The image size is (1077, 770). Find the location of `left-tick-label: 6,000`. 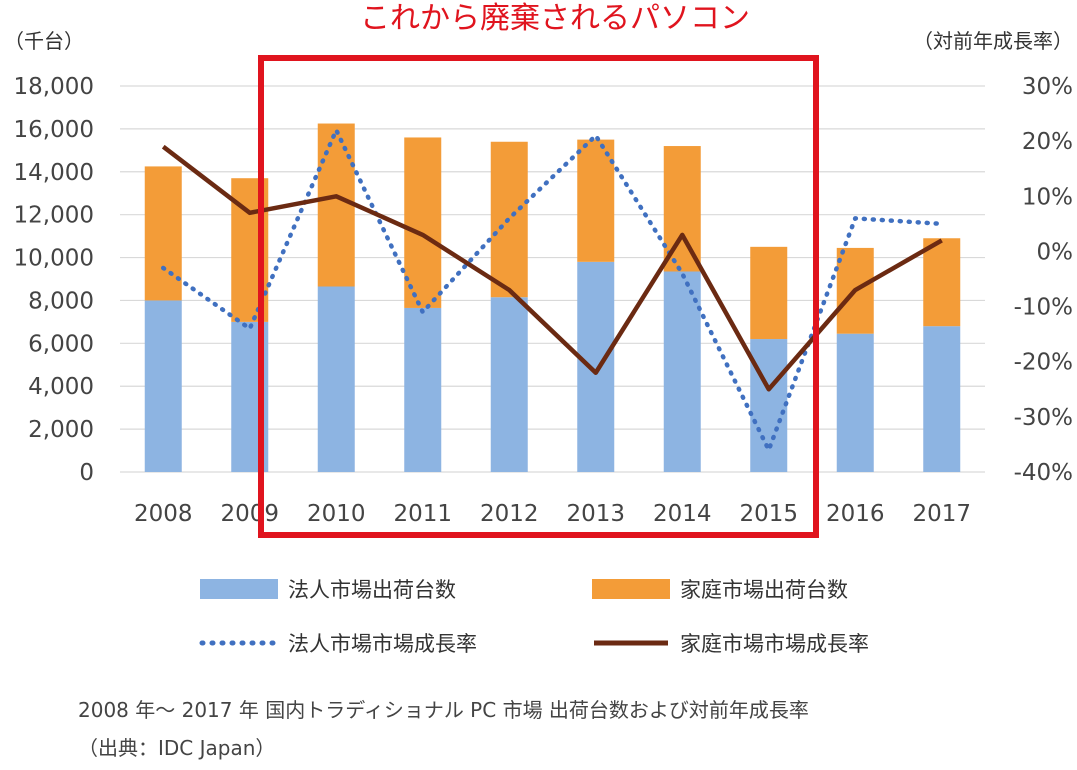

left-tick-label: 6,000 is located at coordinates (61, 344).